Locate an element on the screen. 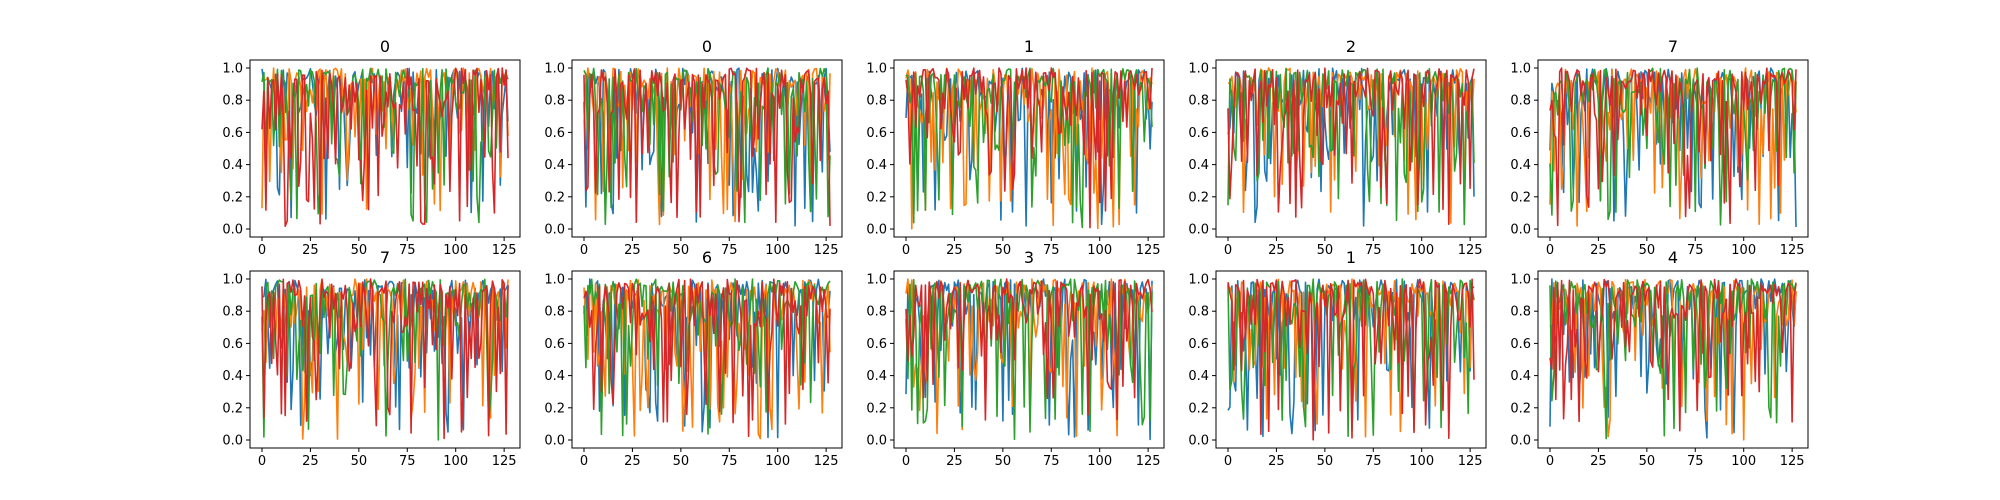 This screenshot has width=2000, height=500. x-tick-label: 25 is located at coordinates (632, 461).